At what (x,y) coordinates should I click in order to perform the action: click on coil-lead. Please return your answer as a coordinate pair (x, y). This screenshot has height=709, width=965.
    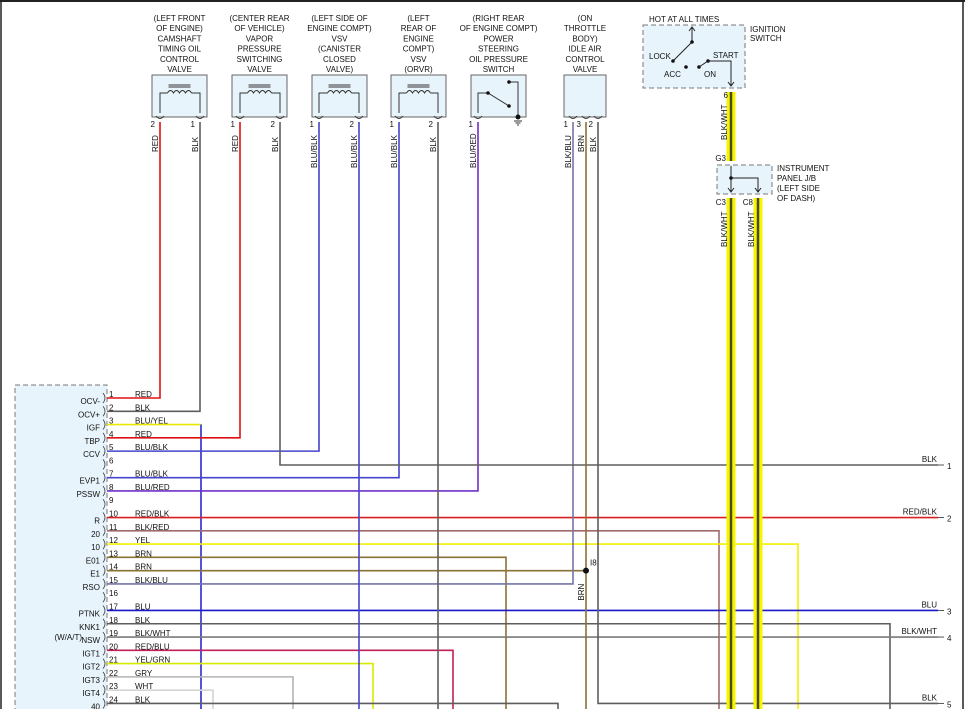
    Looking at the image, I should click on (339, 102).